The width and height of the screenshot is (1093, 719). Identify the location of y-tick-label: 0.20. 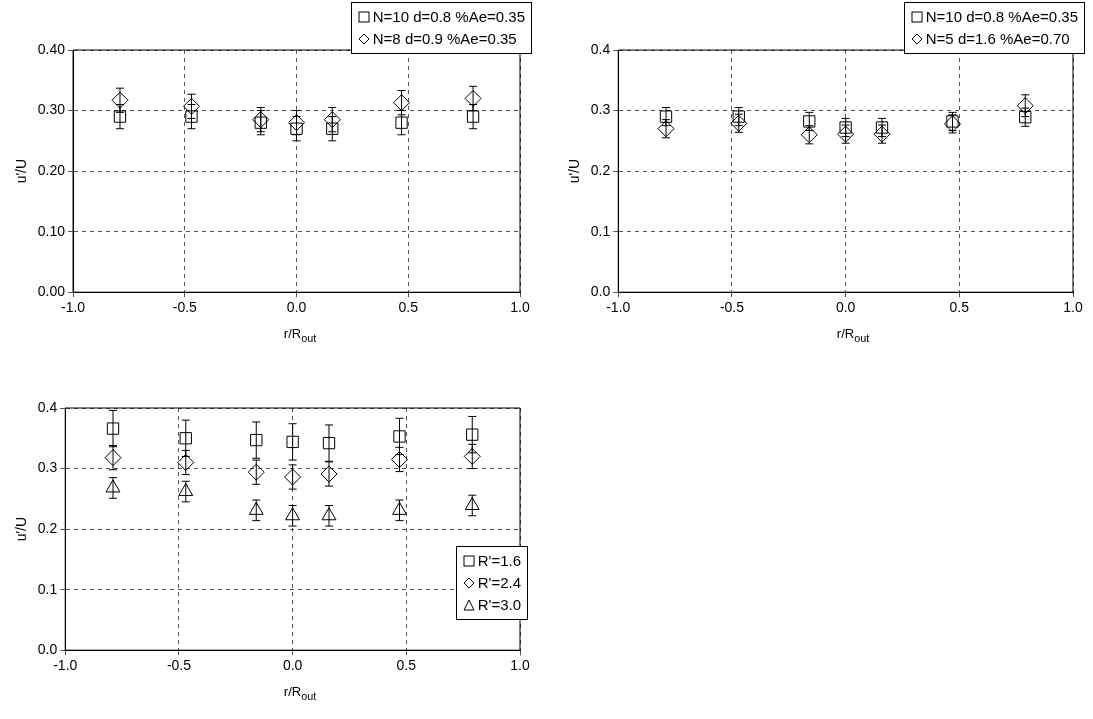
(51, 169).